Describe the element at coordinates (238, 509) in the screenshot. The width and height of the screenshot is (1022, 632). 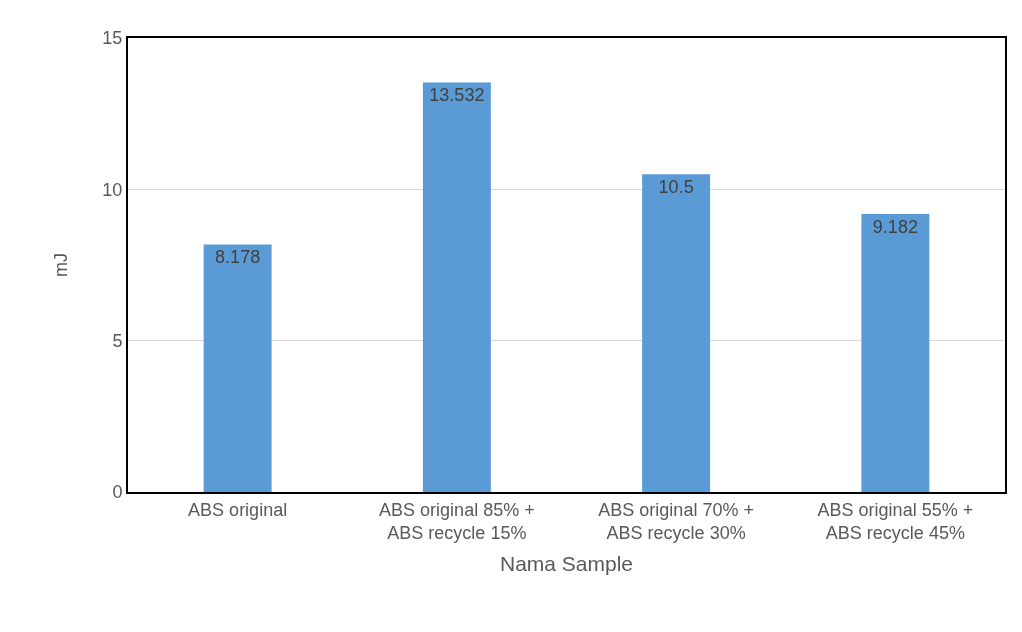
I see `x-tick-label: ABS original` at that location.